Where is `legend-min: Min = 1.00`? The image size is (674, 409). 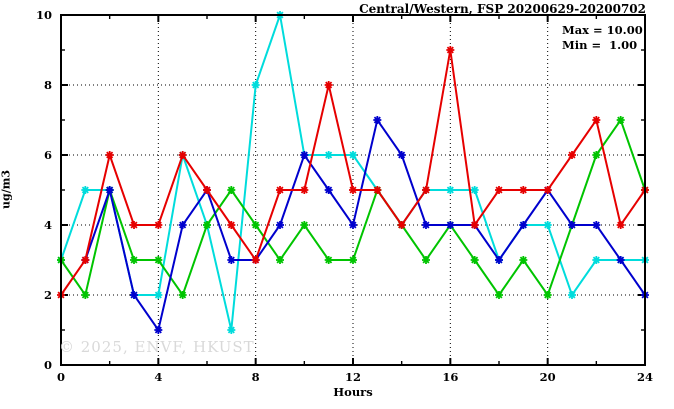 legend-min: Min = 1.00 is located at coordinates (600, 45).